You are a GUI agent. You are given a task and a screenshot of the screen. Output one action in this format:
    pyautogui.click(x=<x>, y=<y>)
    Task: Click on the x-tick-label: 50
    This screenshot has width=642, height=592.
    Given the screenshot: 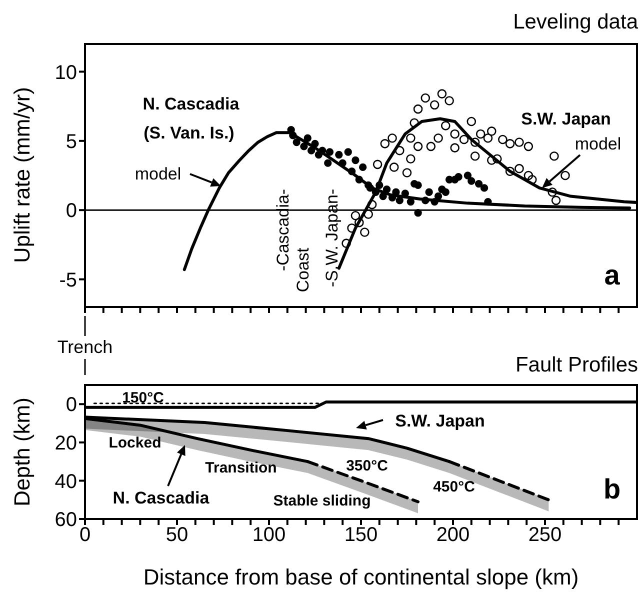 What is the action you would take?
    pyautogui.click(x=177, y=535)
    